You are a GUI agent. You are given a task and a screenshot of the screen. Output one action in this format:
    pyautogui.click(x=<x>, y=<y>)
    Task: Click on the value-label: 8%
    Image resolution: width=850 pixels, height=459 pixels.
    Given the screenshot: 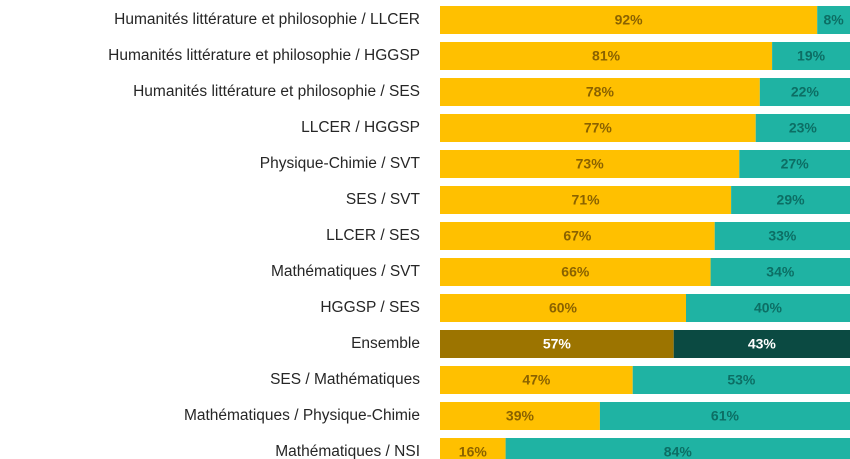 What is the action you would take?
    pyautogui.click(x=833, y=20)
    